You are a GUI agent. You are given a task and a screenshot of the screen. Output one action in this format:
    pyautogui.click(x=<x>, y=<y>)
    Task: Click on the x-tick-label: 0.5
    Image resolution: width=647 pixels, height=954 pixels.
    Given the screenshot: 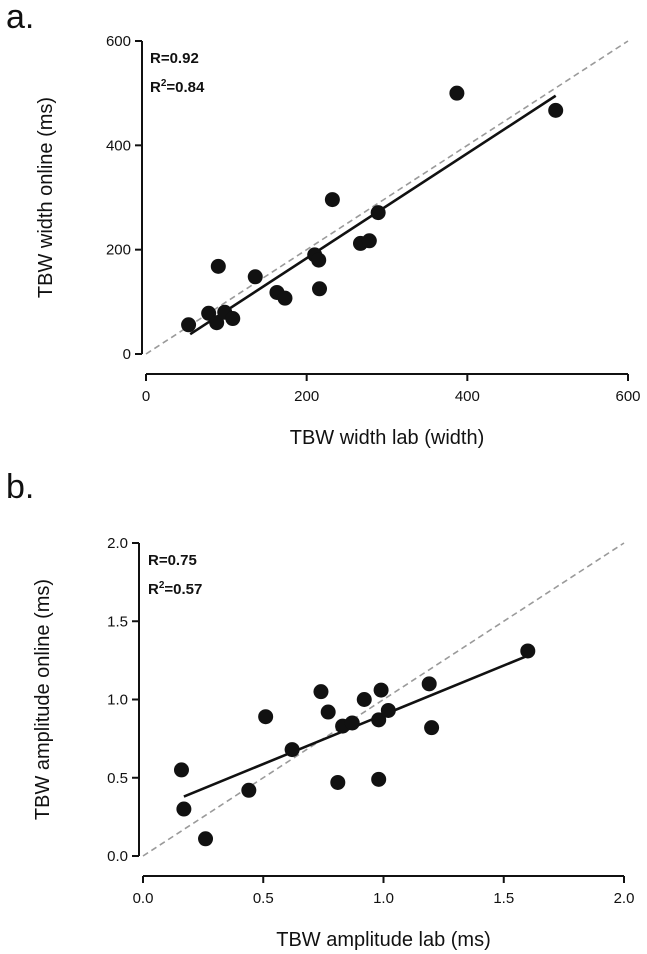 What is the action you would take?
    pyautogui.click(x=263, y=898)
    